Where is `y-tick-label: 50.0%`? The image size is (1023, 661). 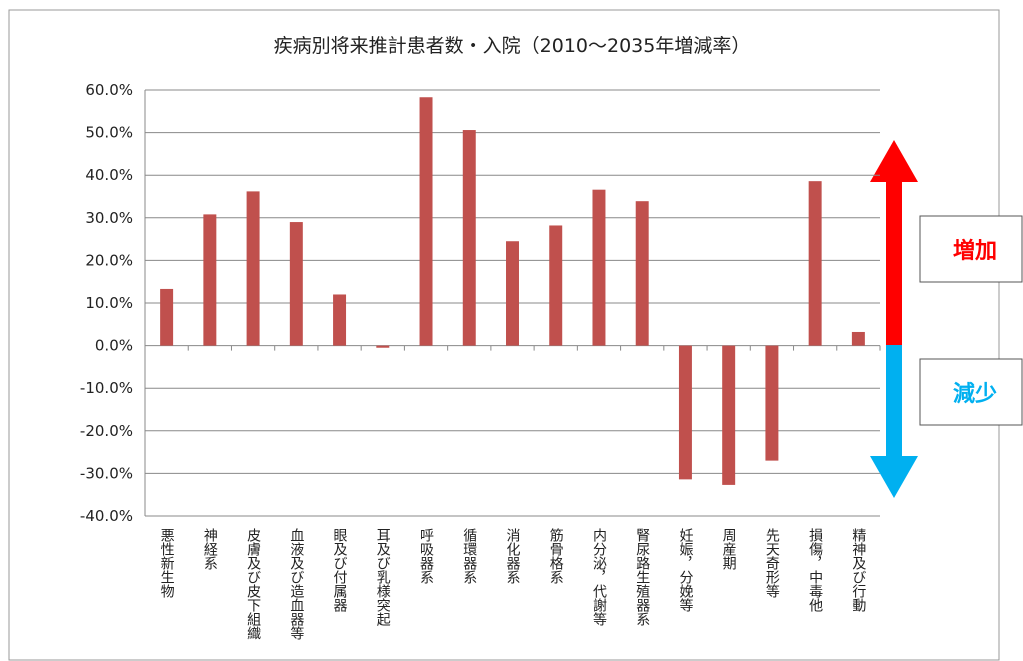 y-tick-label: 50.0% is located at coordinates (109, 133).